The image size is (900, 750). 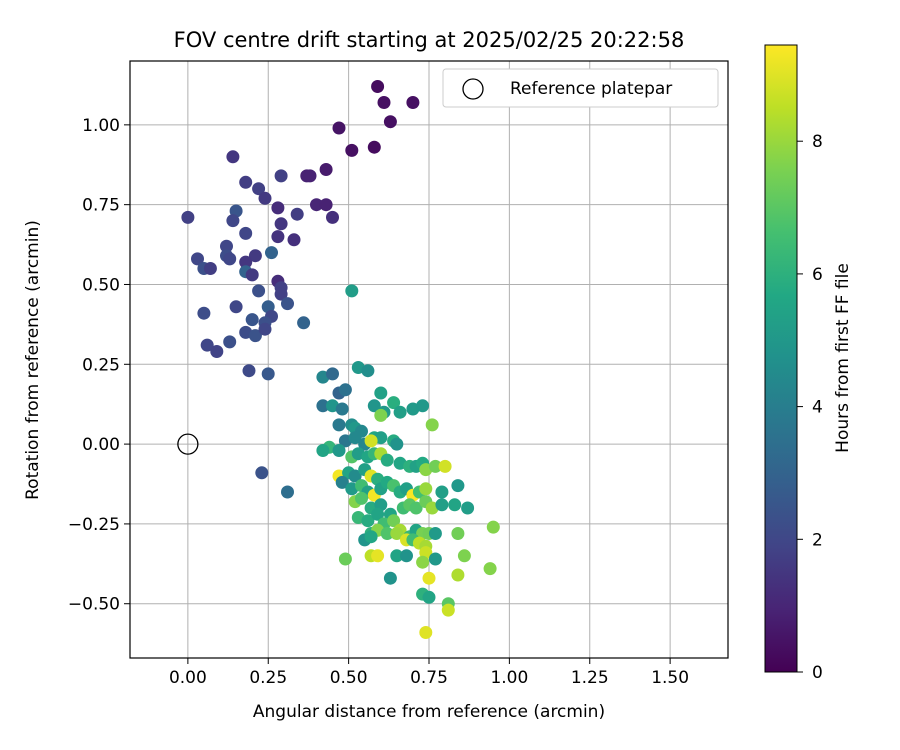 I want to click on y-tick-label: 0.00, so click(x=101, y=445).